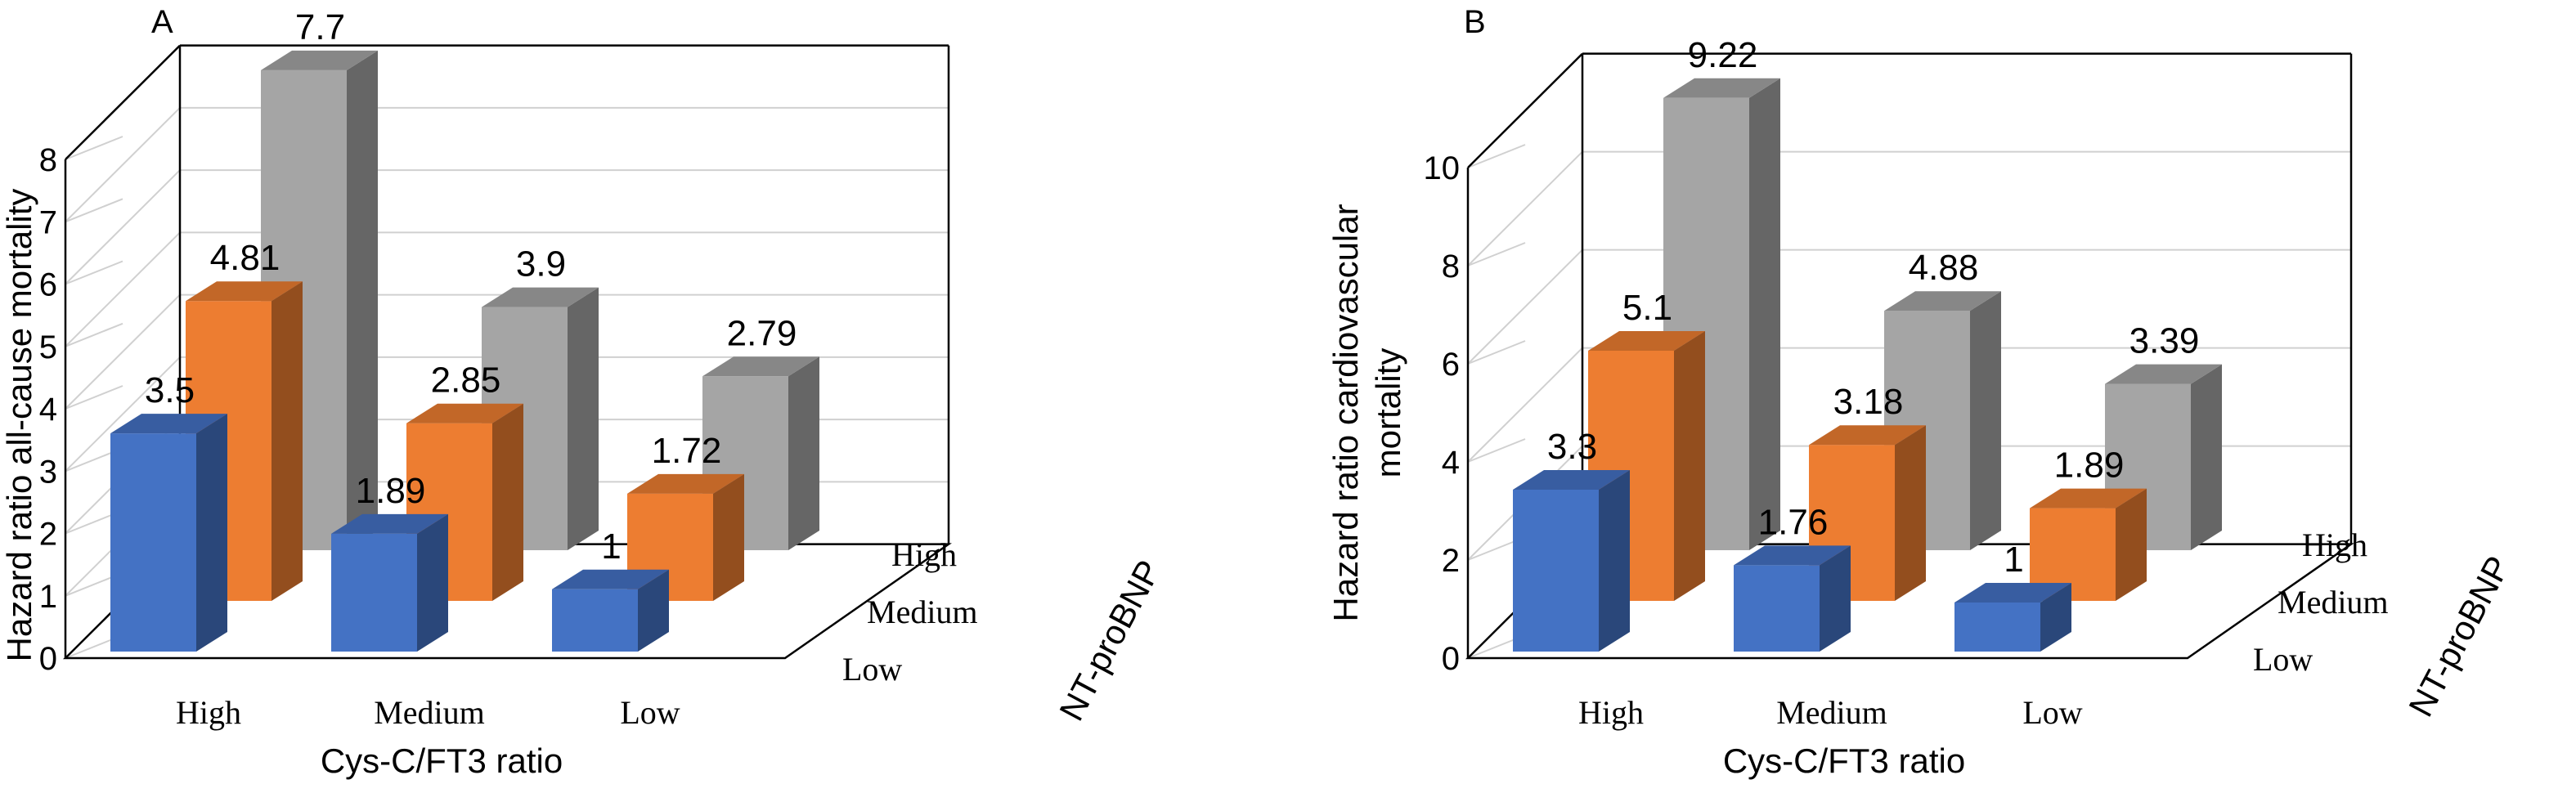 The width and height of the screenshot is (2576, 793). What do you see at coordinates (1475, 22) in the screenshot?
I see `panel-label: B` at bounding box center [1475, 22].